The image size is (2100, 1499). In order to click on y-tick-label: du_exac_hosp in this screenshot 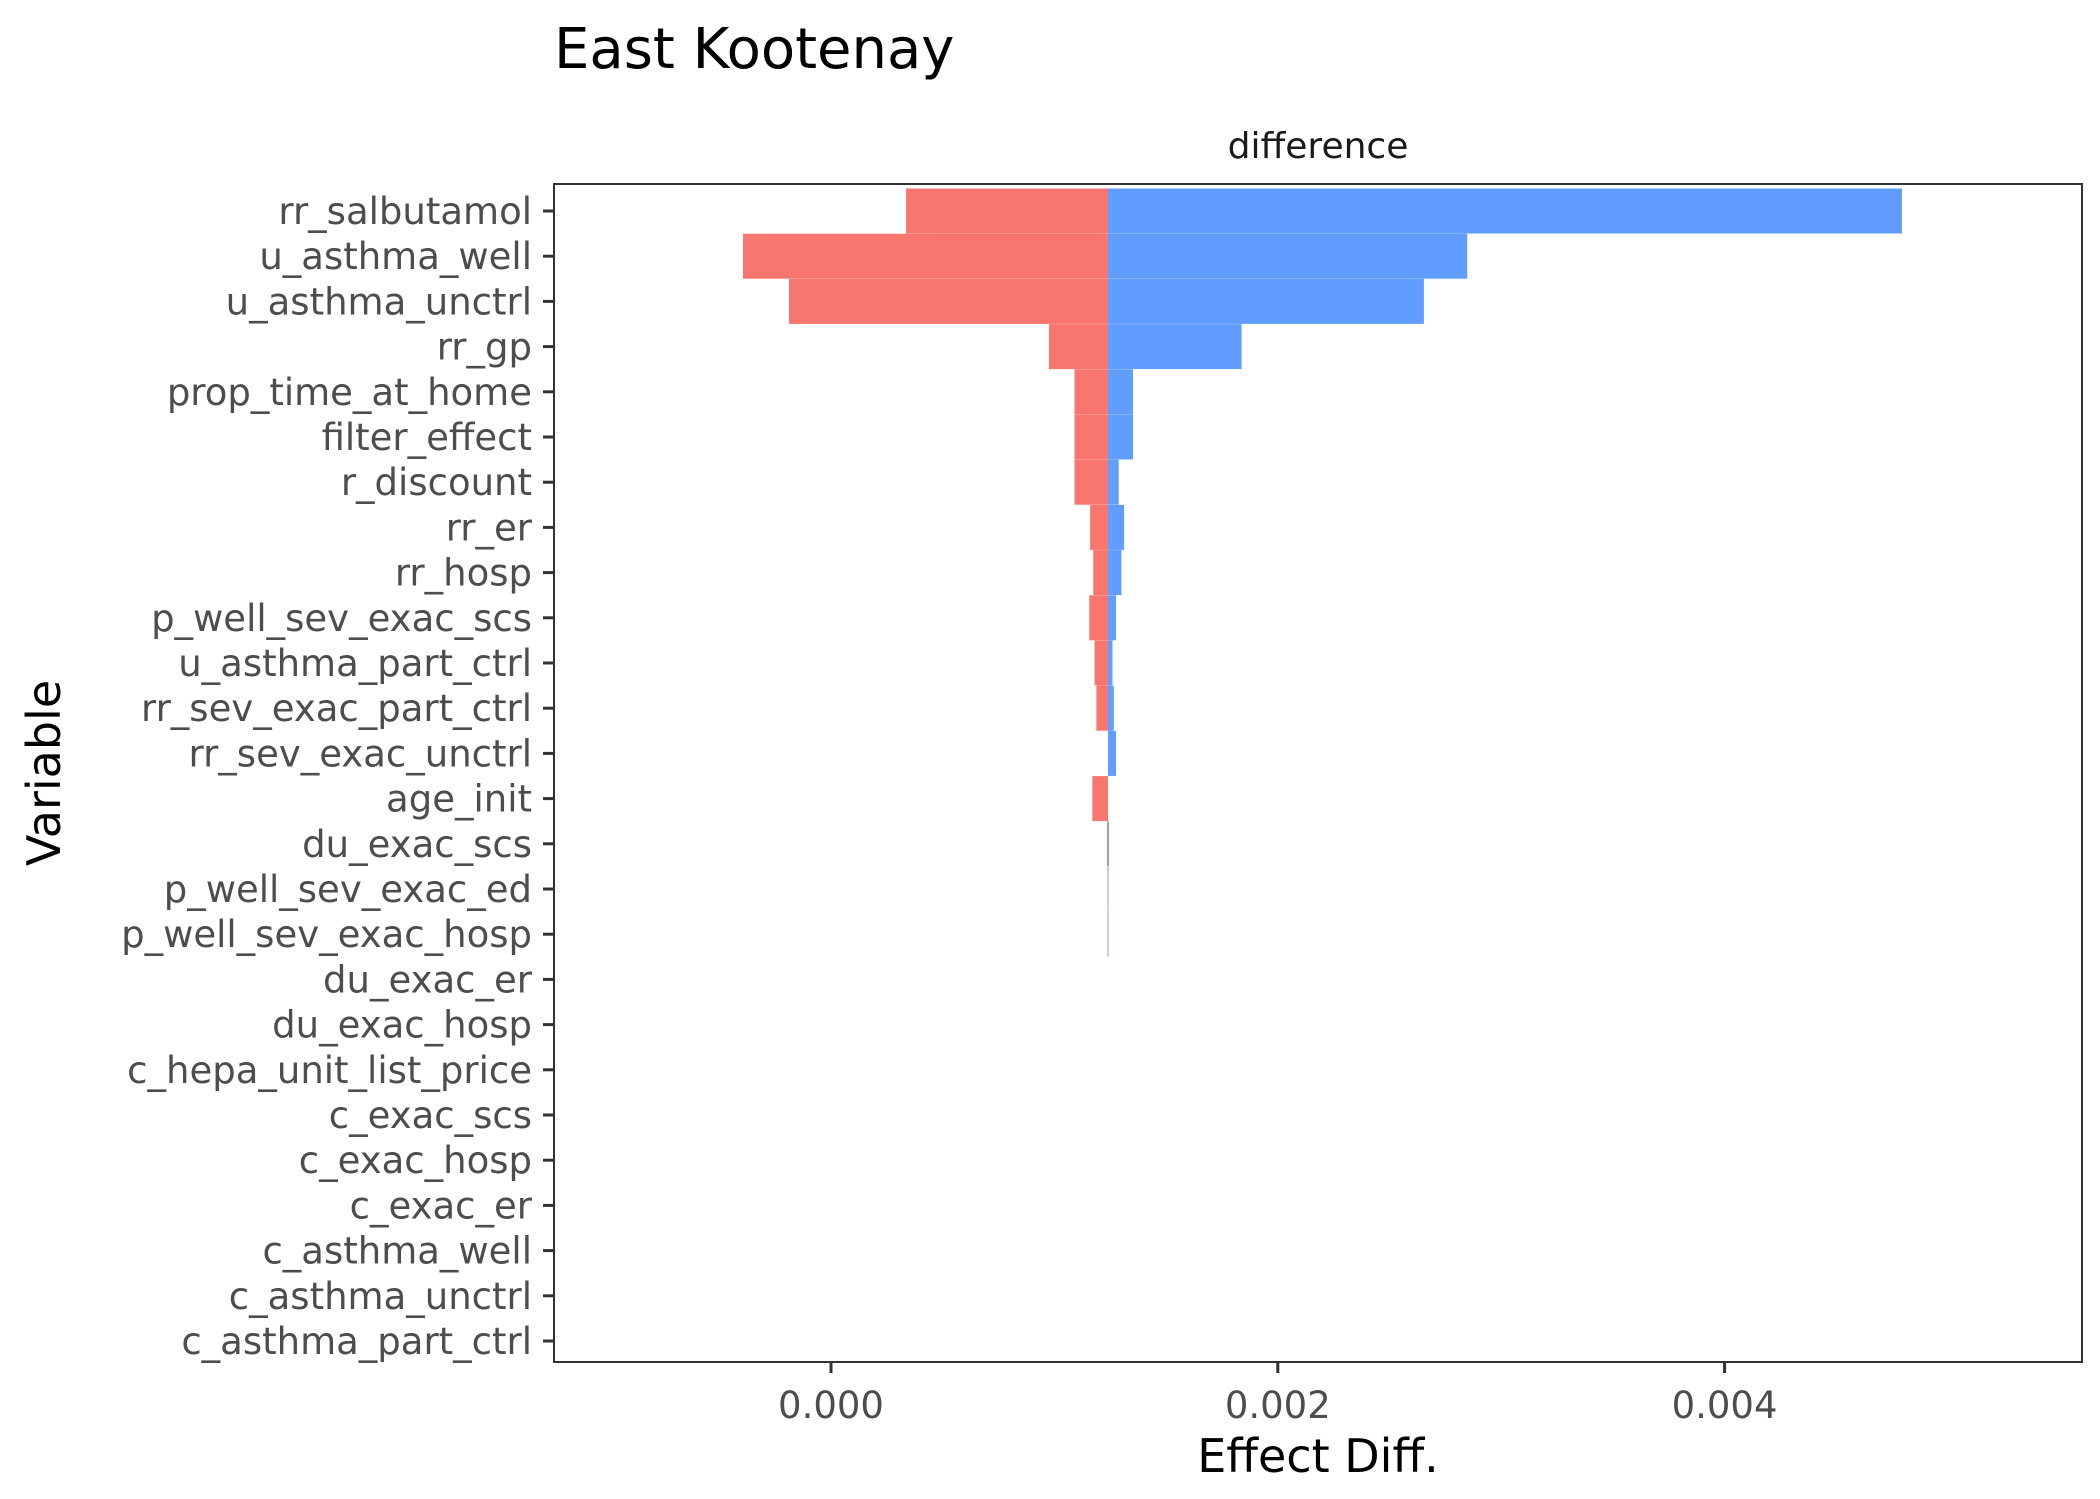, I will do `click(402, 1025)`.